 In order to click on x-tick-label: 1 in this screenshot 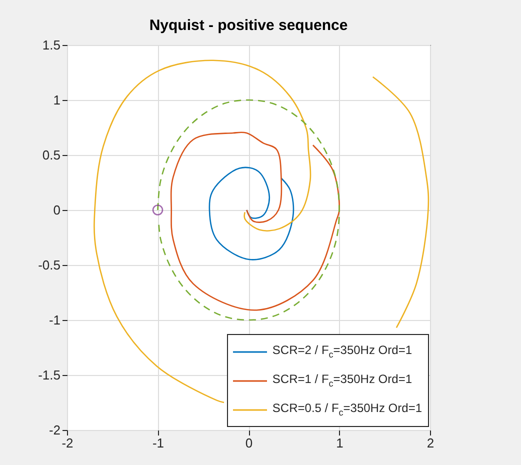, I will do `click(340, 443)`.